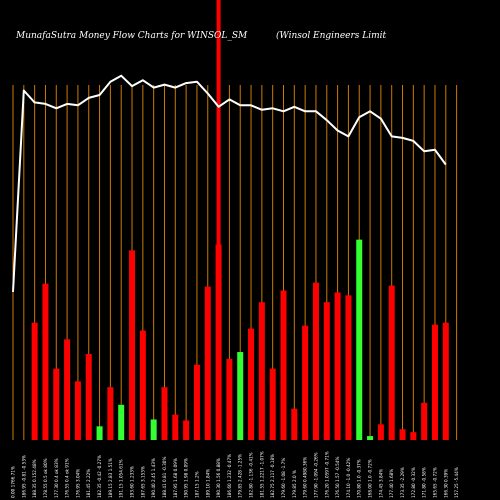  I want to click on x-tick-label: 170.80 1.0 -0.37%, so click(359, 478).